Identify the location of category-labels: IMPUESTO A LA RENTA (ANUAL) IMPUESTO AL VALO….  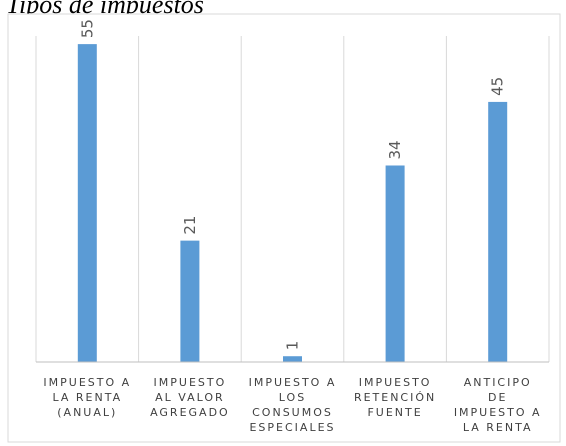
(292, 405).